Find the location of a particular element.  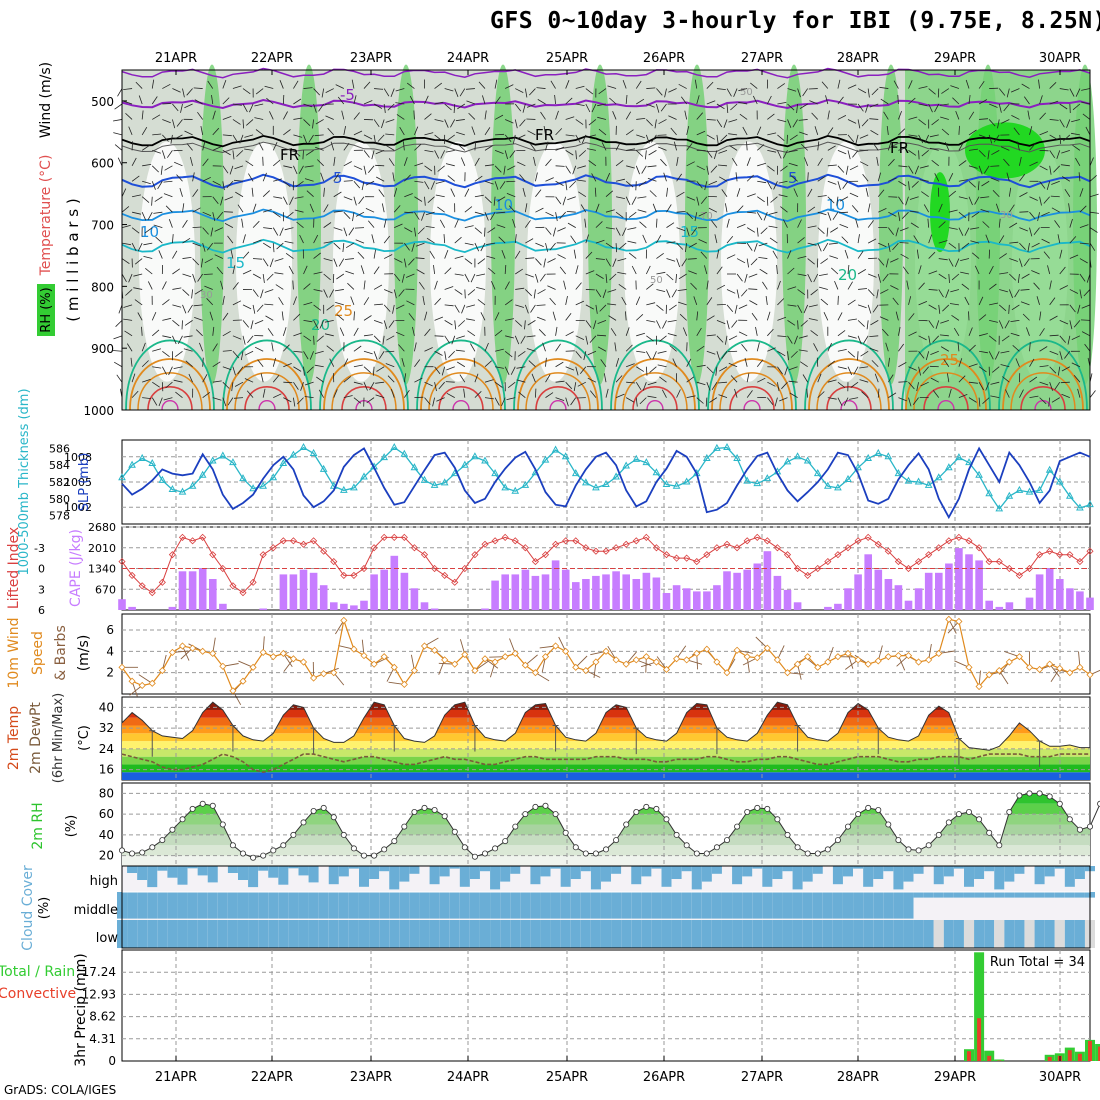

cloud-high-bar is located at coordinates (273, 872).